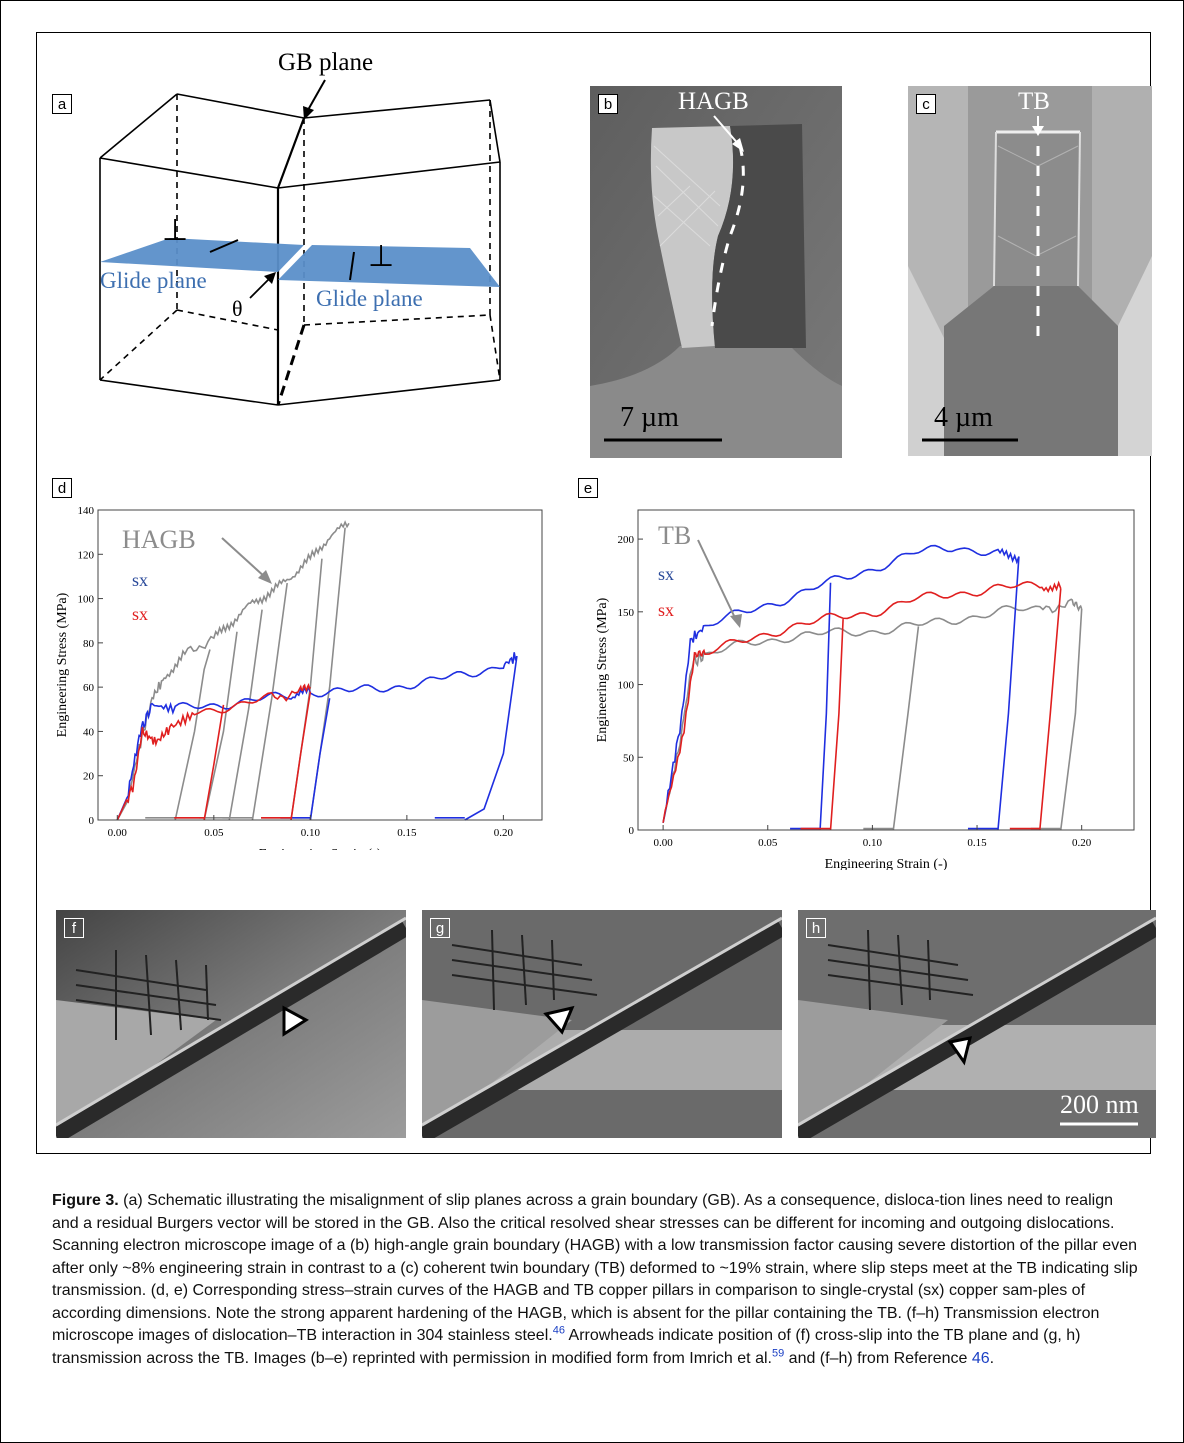 The image size is (1184, 1443). I want to click on panel-label-f: f, so click(74, 928).